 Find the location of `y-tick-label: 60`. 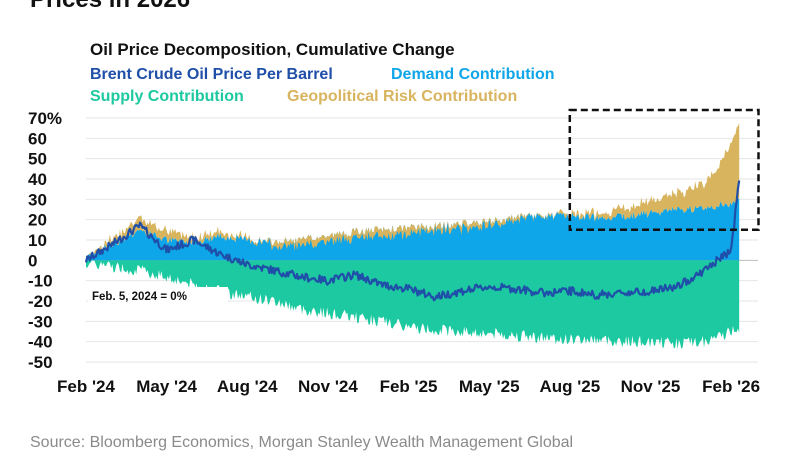

y-tick-label: 60 is located at coordinates (37, 138).